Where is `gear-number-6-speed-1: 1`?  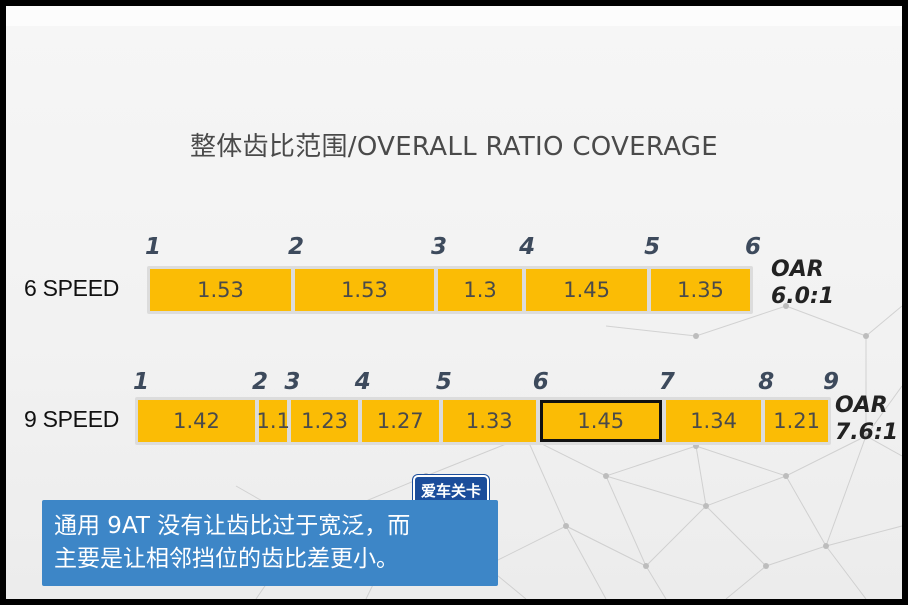 gear-number-6-speed-1: 1 is located at coordinates (152, 247).